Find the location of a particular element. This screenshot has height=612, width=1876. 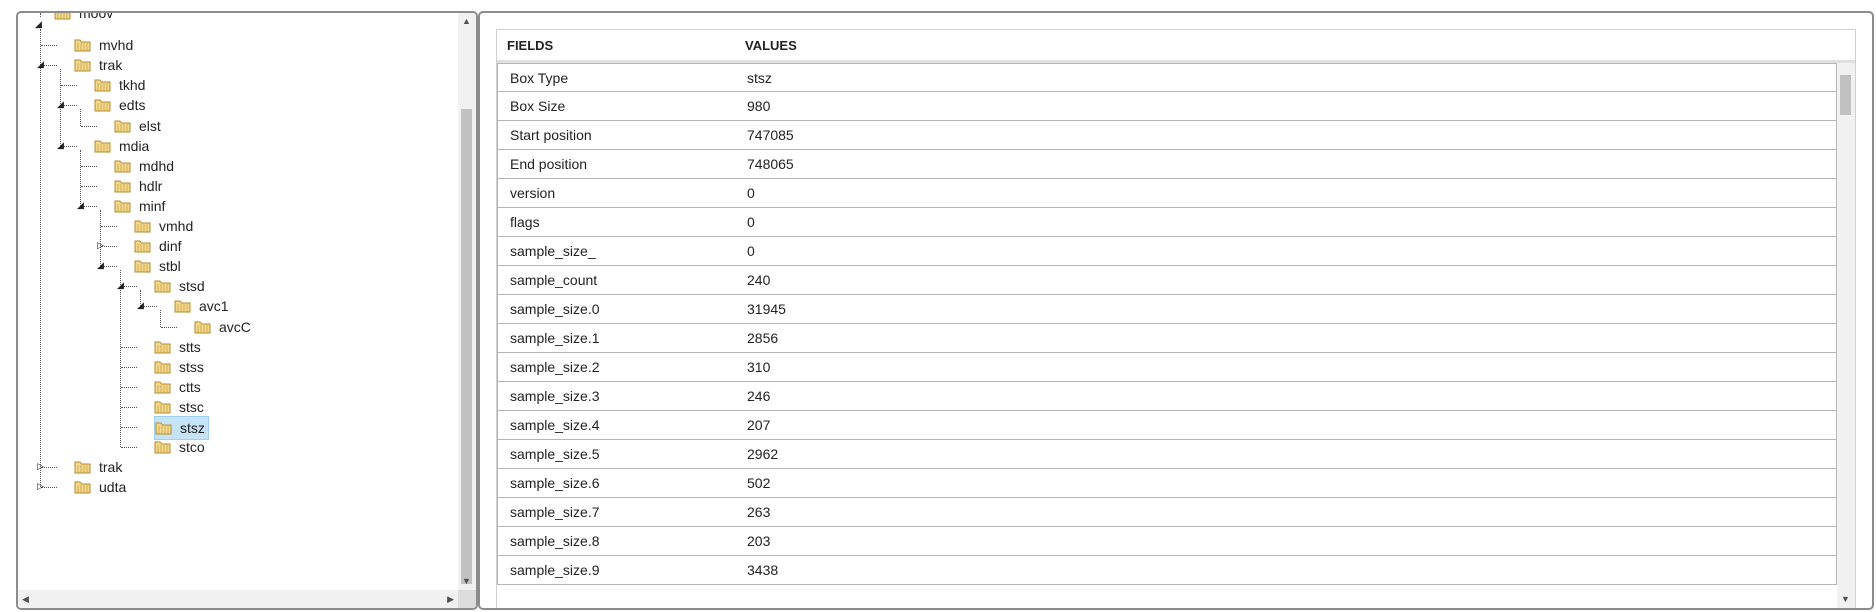

tree-node-mdia: mdia is located at coordinates (123, 146).